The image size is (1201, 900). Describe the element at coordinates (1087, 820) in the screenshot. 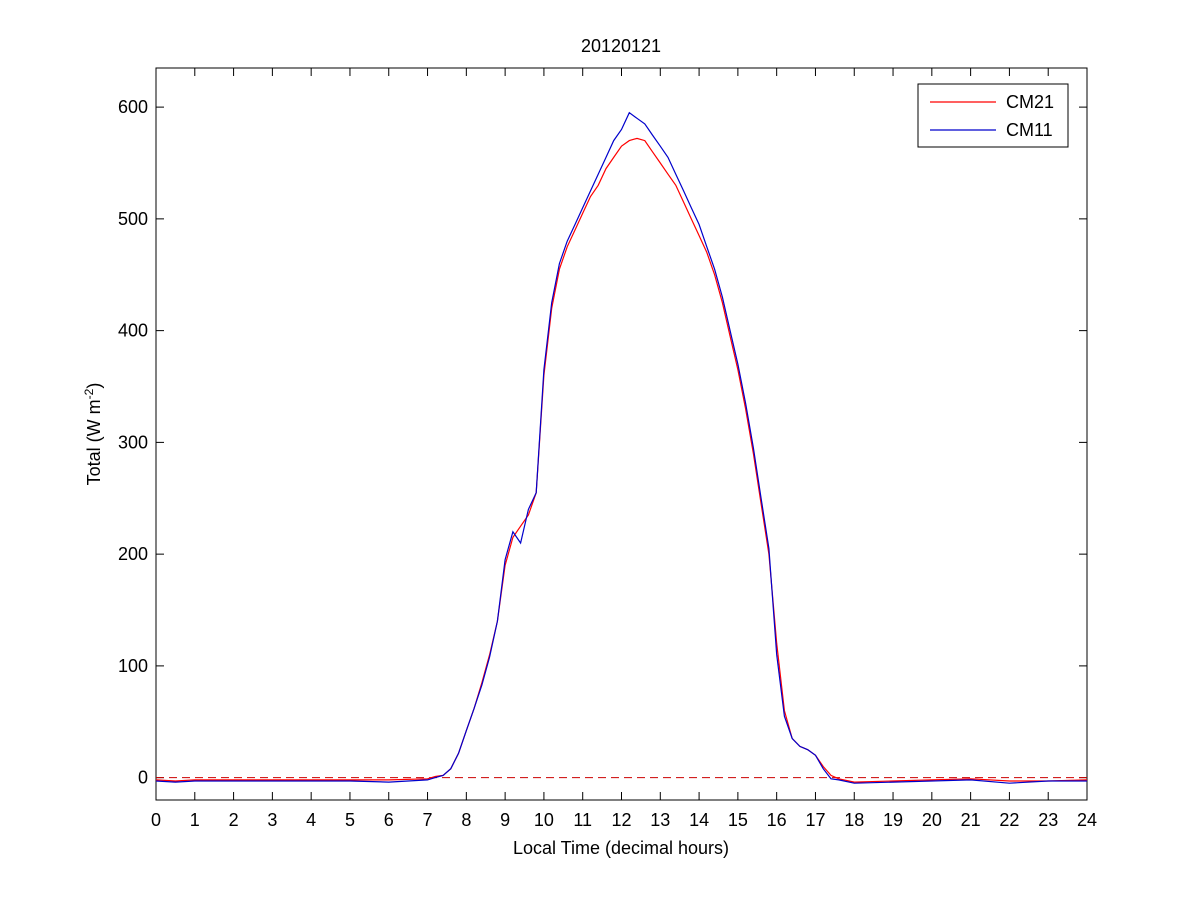

I see `x-tick-label: 24` at that location.